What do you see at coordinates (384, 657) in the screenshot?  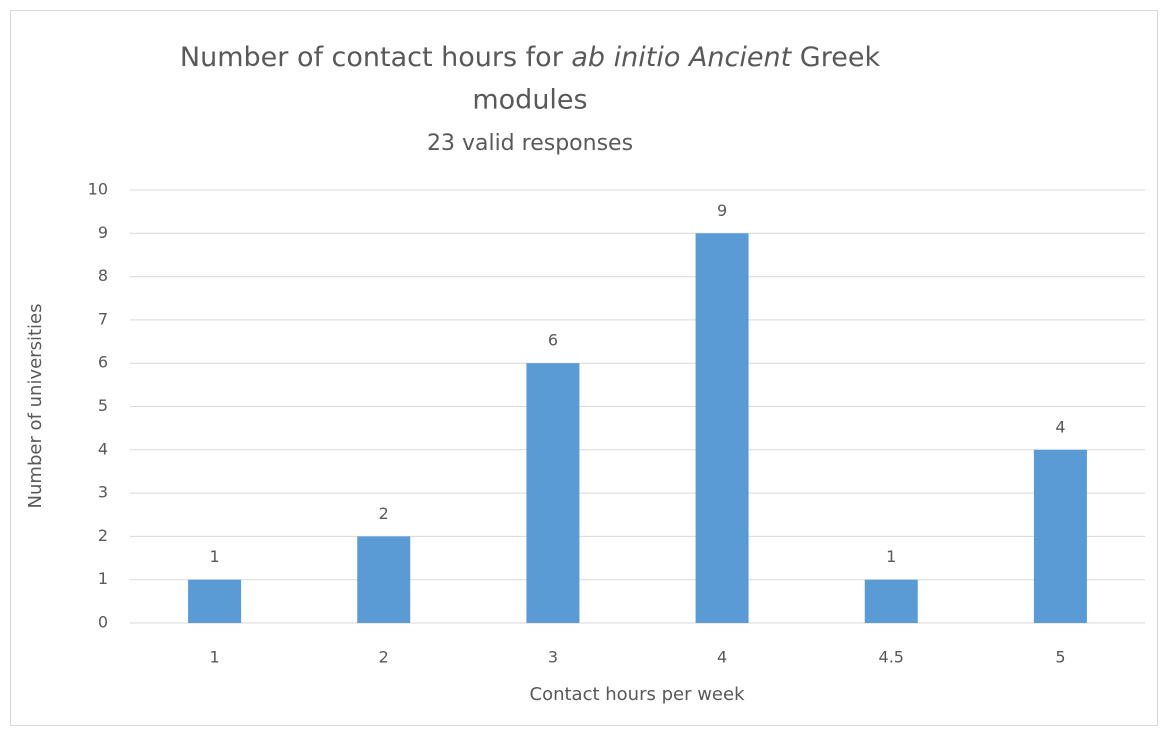 I see `x-tick-label: 2` at bounding box center [384, 657].